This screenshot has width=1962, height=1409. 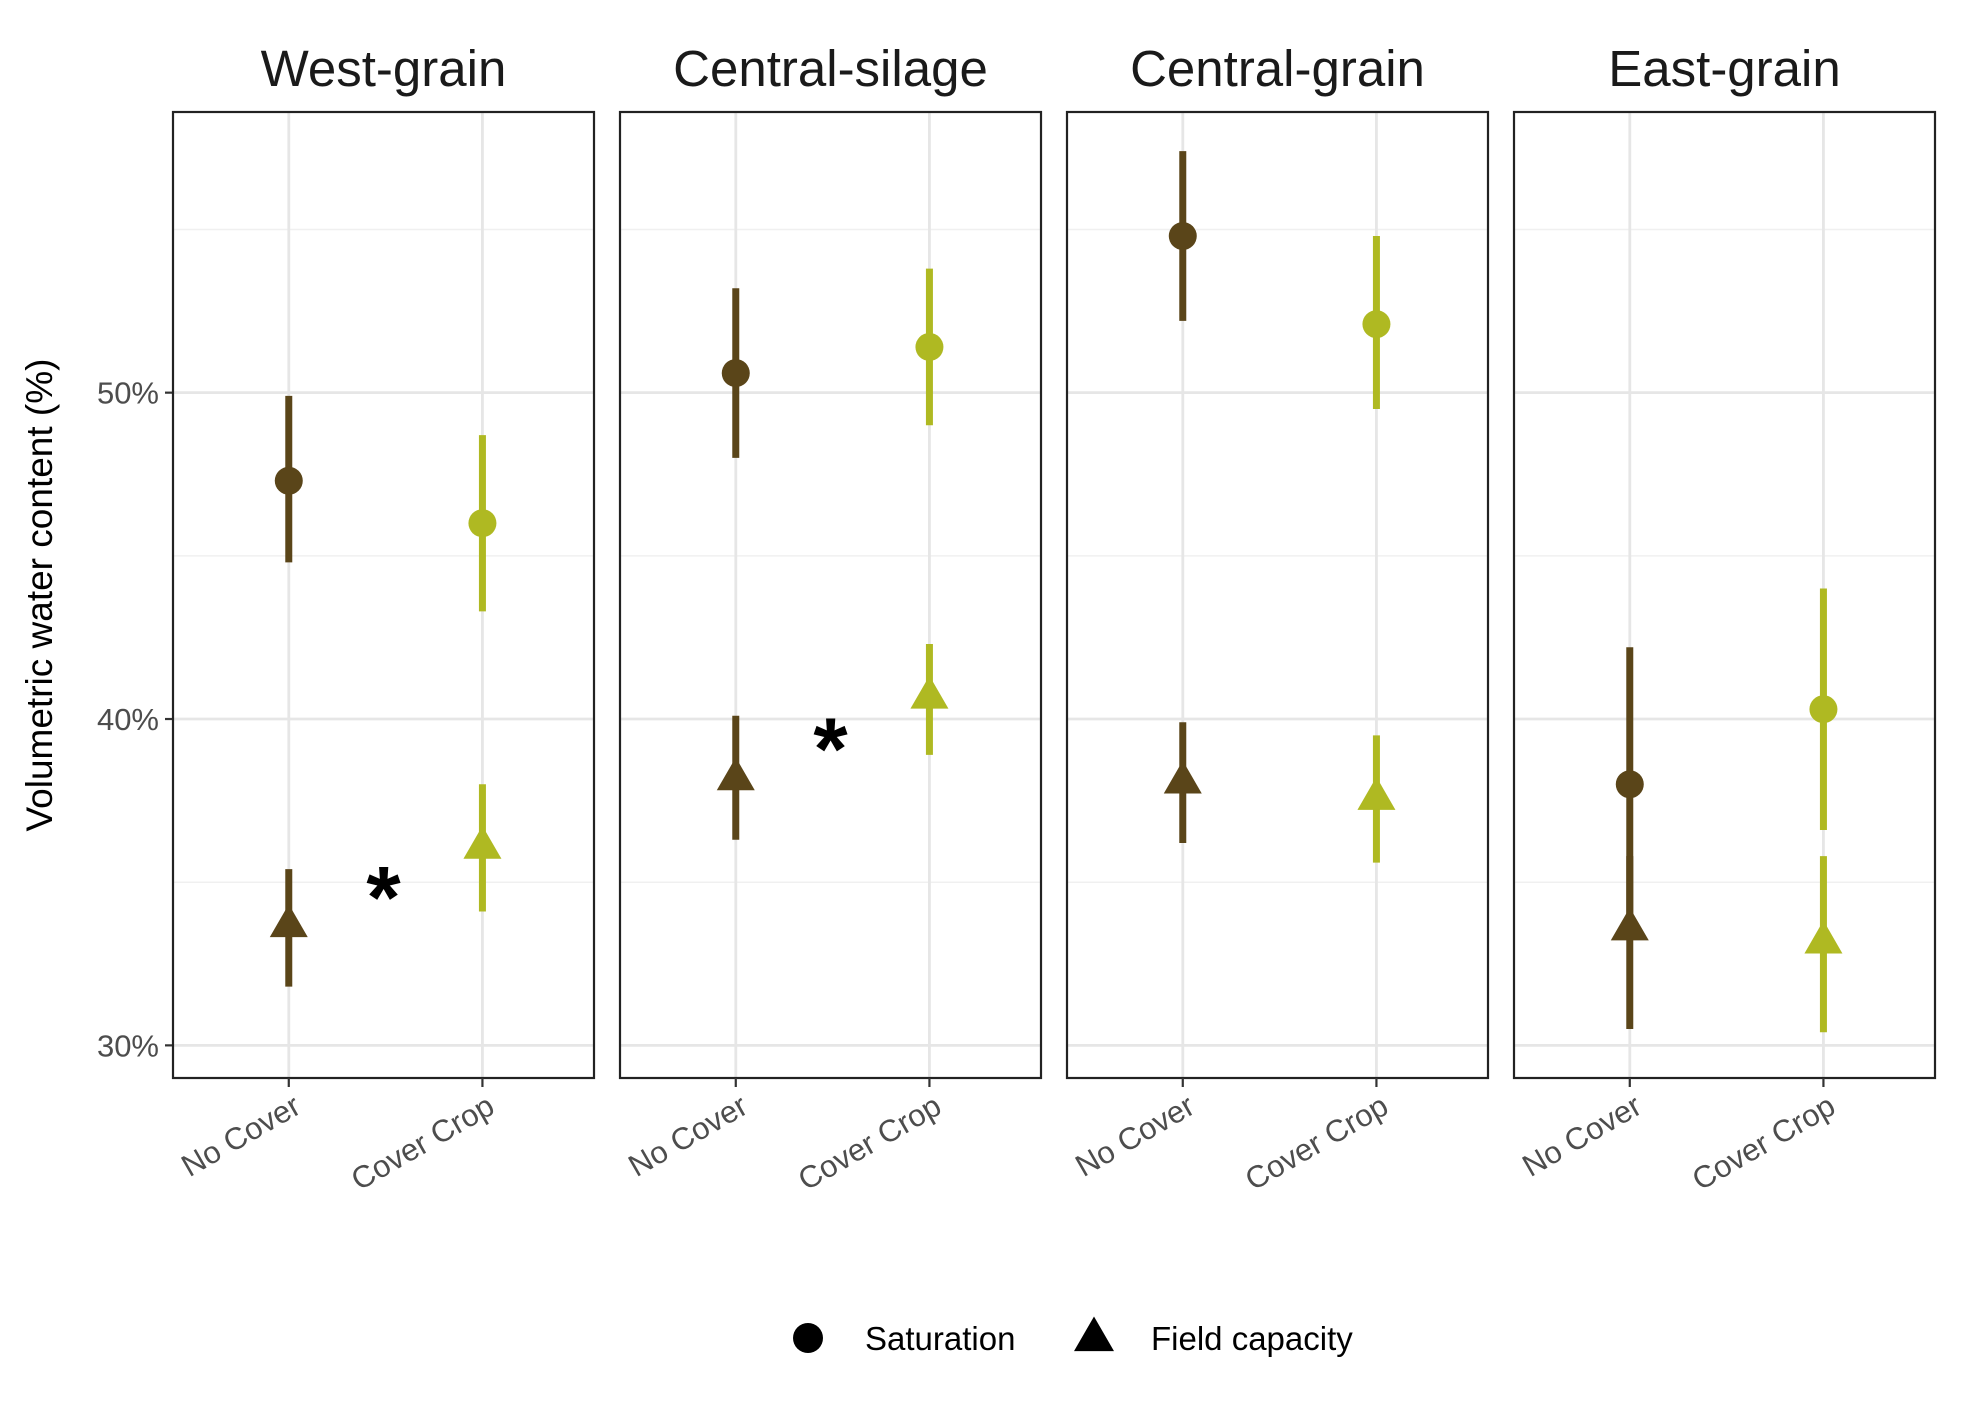 I want to click on legend-item-field-capacity: Field capacity, so click(x=1213, y=1336).